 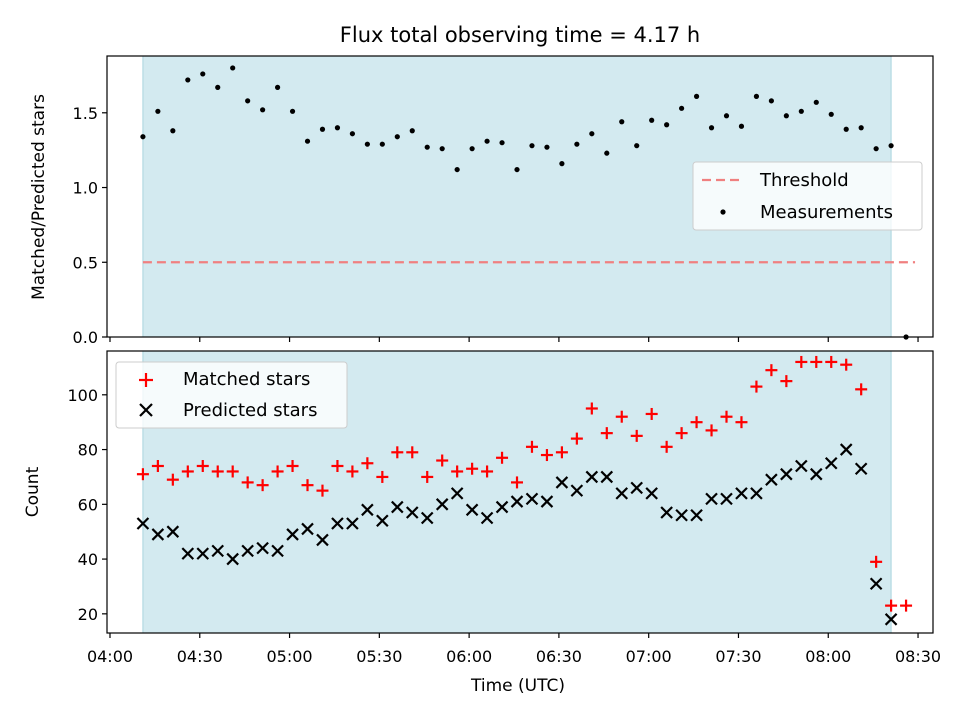 I want to click on top-legend: Threshold Measurements, so click(x=807, y=196).